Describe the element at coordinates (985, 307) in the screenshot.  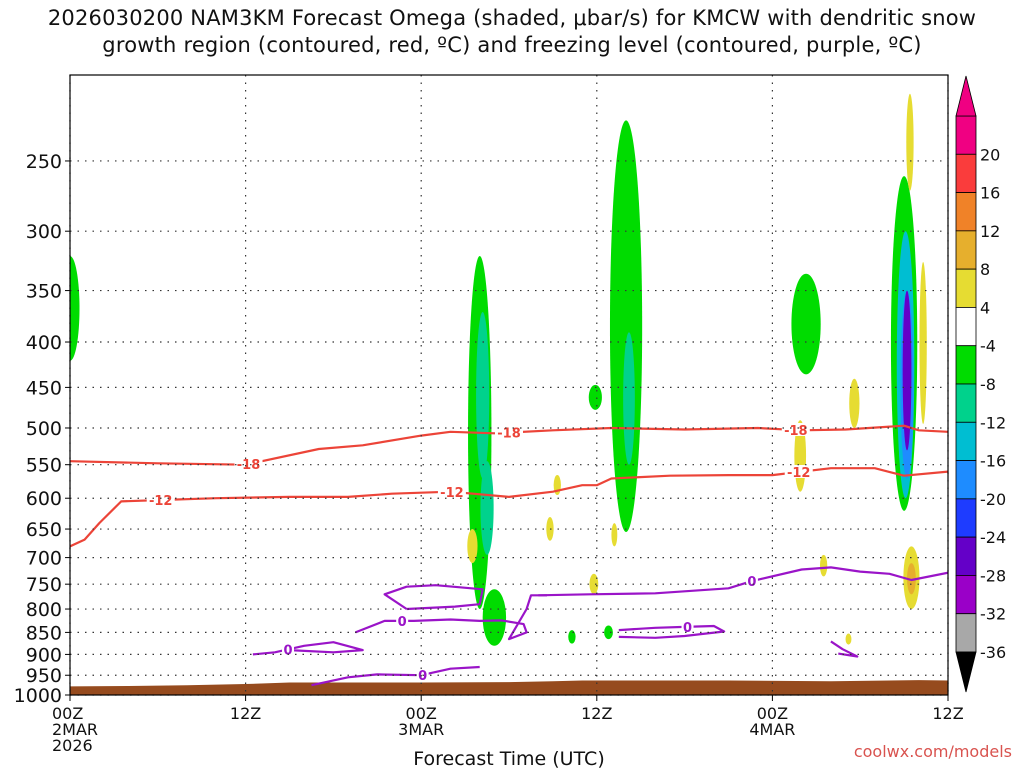
I see `colorbar-label: 4` at that location.